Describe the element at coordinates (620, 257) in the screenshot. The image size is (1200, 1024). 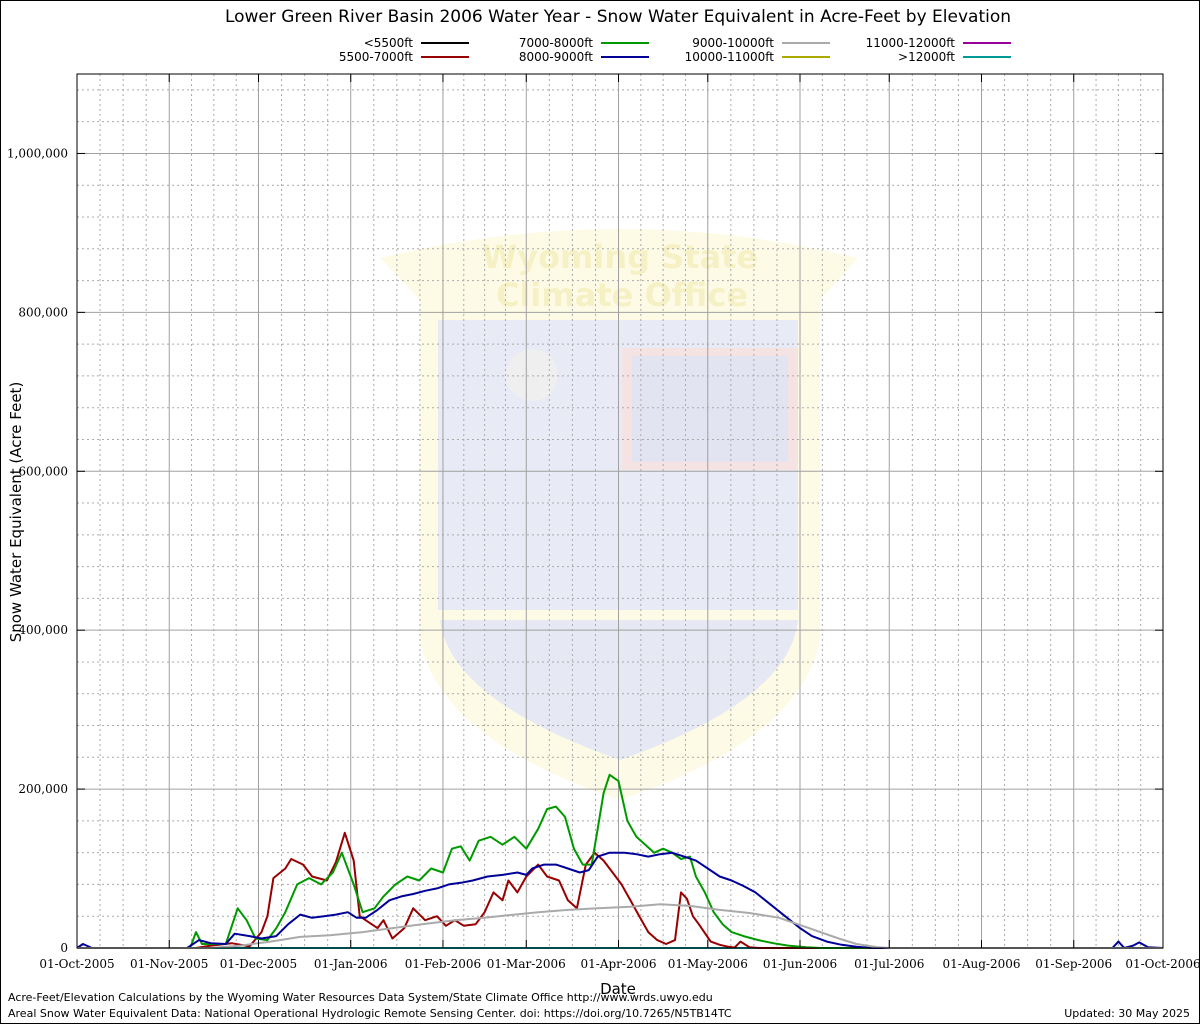
I see `watermark-text-line-1: Wyoming State` at that location.